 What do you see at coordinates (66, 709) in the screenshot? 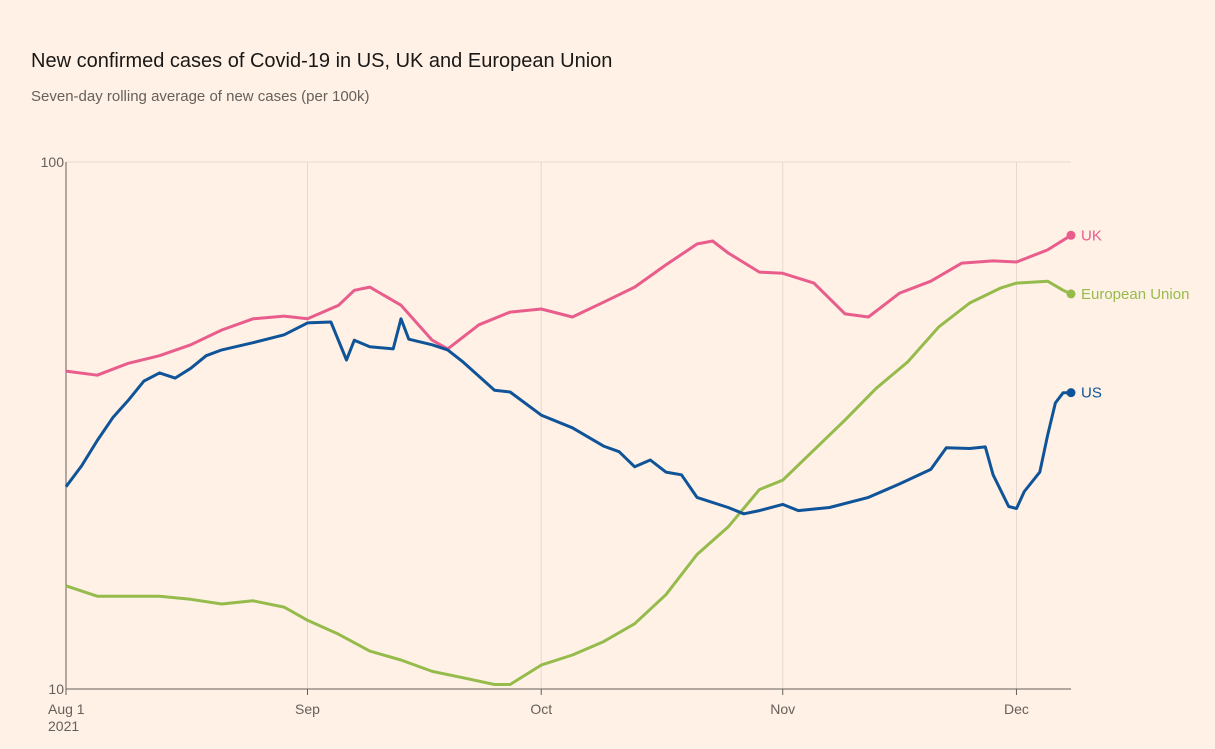
I see `x-tick-label: Aug 1` at bounding box center [66, 709].